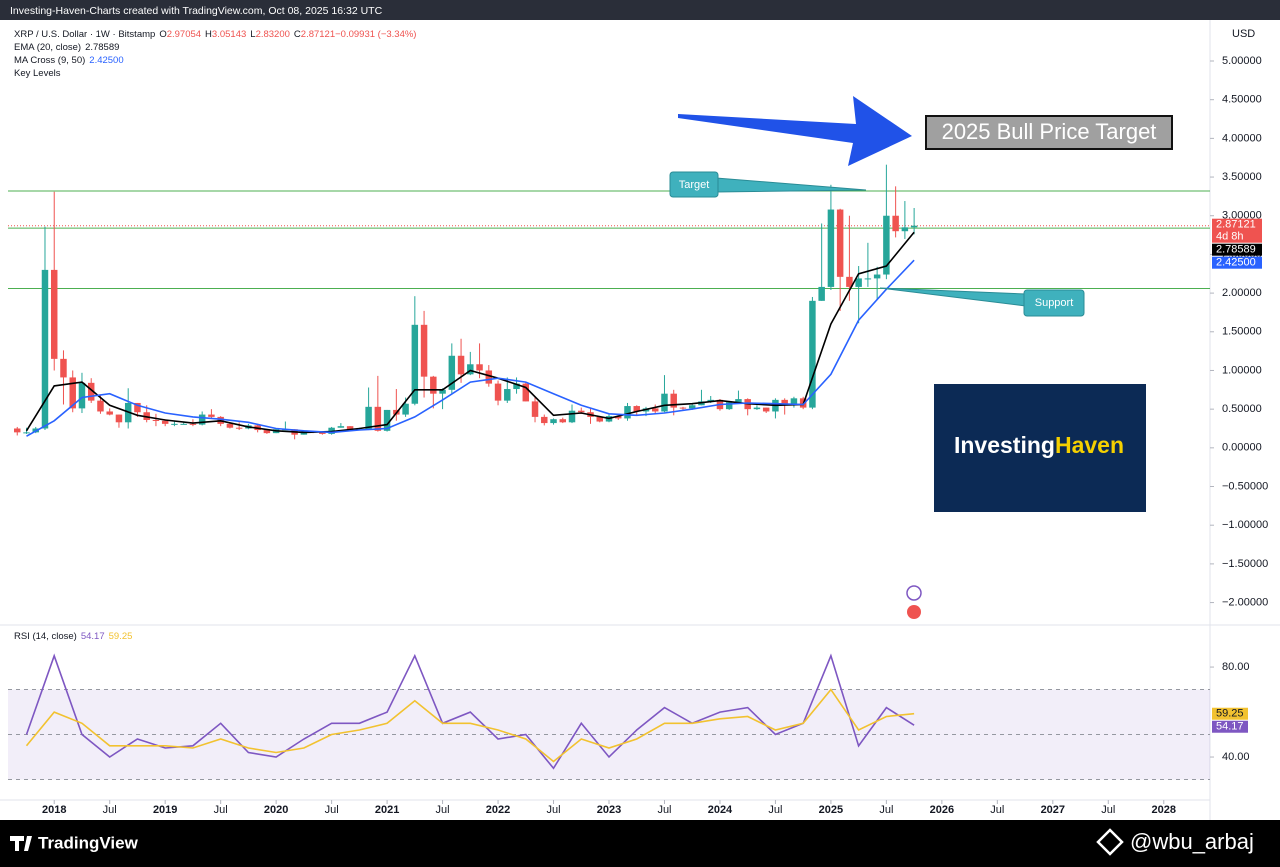 The image size is (1280, 867). I want to click on y-tick-label: −1.00000, so click(1245, 525).